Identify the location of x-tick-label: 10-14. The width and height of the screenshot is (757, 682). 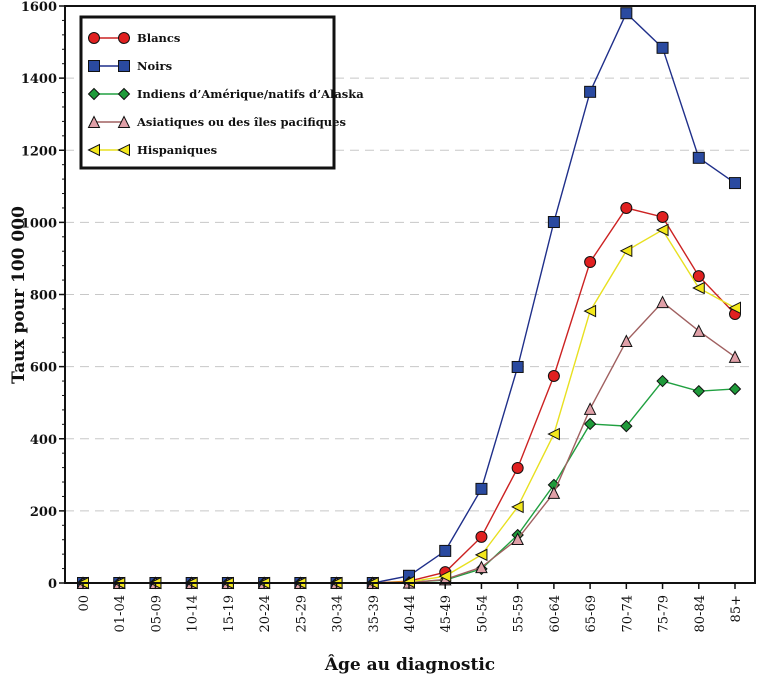
(193, 613).